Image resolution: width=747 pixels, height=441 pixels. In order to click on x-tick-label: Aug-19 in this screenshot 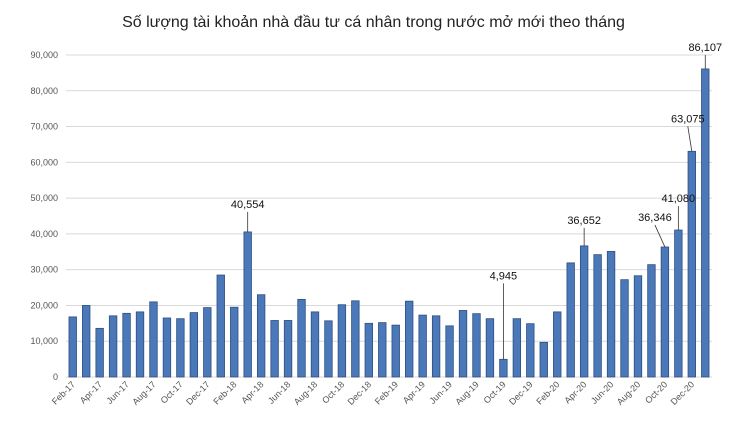, I will do `click(467, 393)`.